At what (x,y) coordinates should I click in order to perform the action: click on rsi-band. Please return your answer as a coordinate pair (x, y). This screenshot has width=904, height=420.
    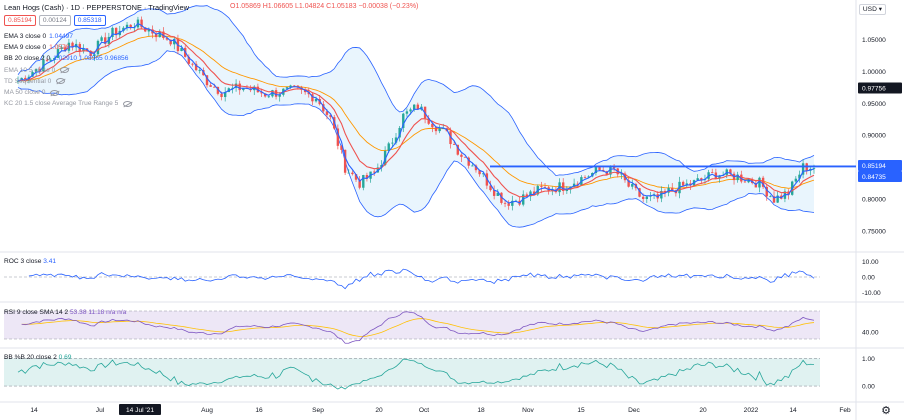
    Looking at the image, I should click on (412, 325).